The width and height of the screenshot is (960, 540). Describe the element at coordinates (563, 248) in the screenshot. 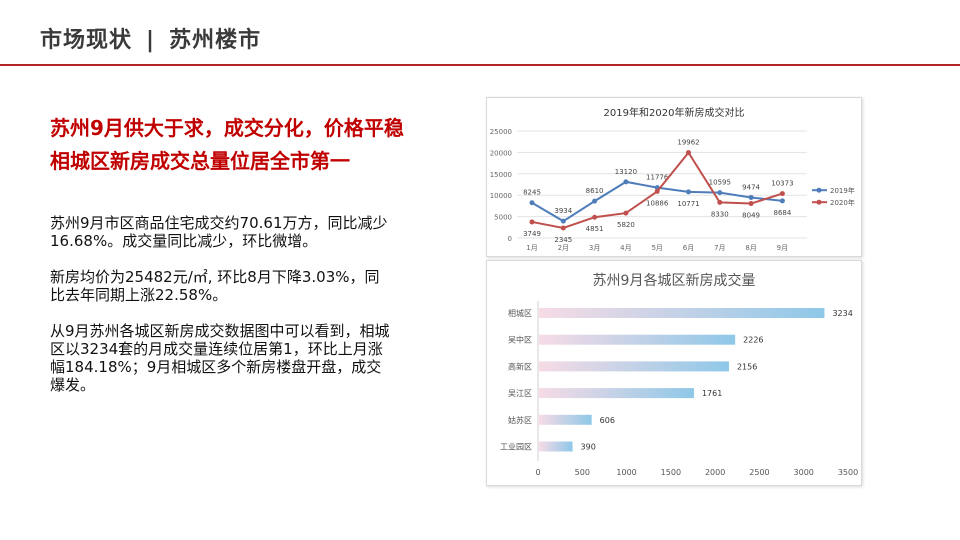

I see `x-tick-label: 2月` at that location.